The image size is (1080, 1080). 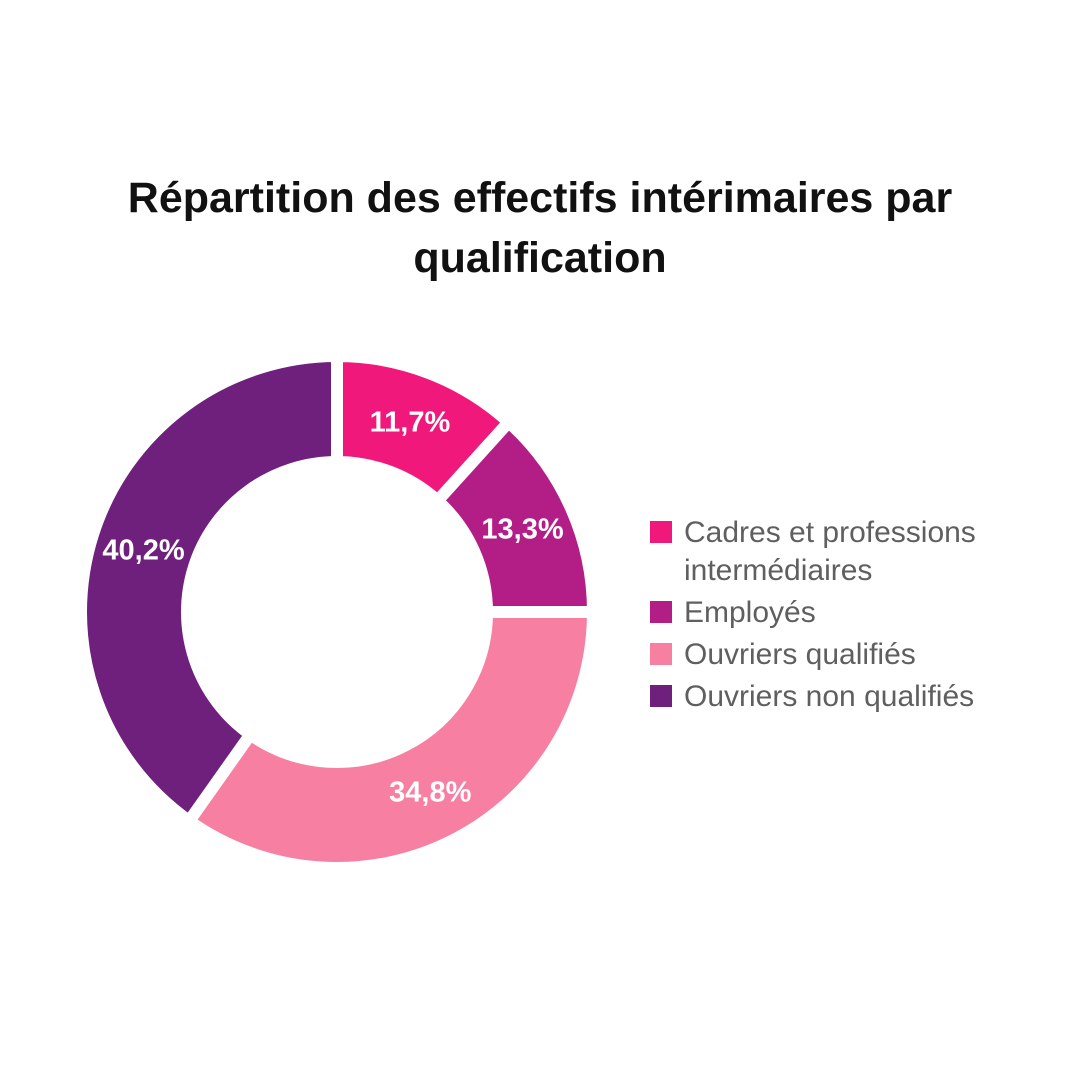 I want to click on donut-slice-ouvriers-non-qualifies, so click(x=209, y=589).